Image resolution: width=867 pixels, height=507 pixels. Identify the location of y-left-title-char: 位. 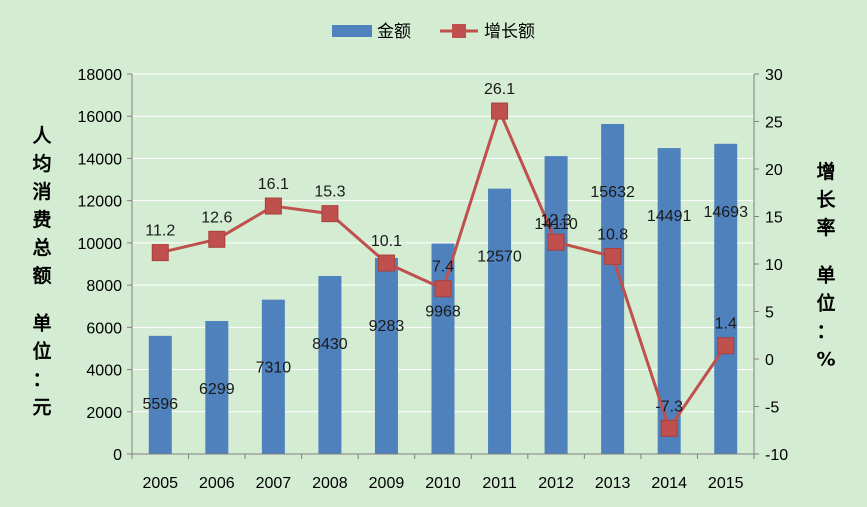
(41, 351).